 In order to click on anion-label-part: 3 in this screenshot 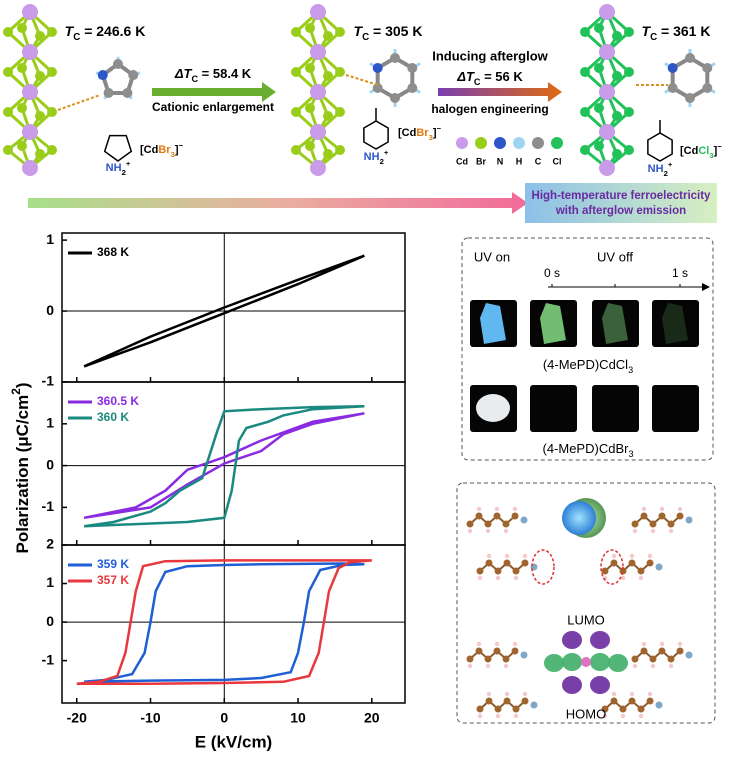, I will do `click(711, 155)`.